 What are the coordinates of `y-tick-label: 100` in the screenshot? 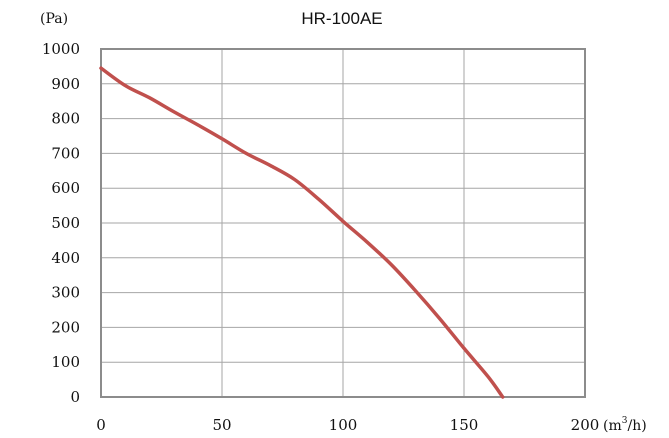 It's located at (65, 362).